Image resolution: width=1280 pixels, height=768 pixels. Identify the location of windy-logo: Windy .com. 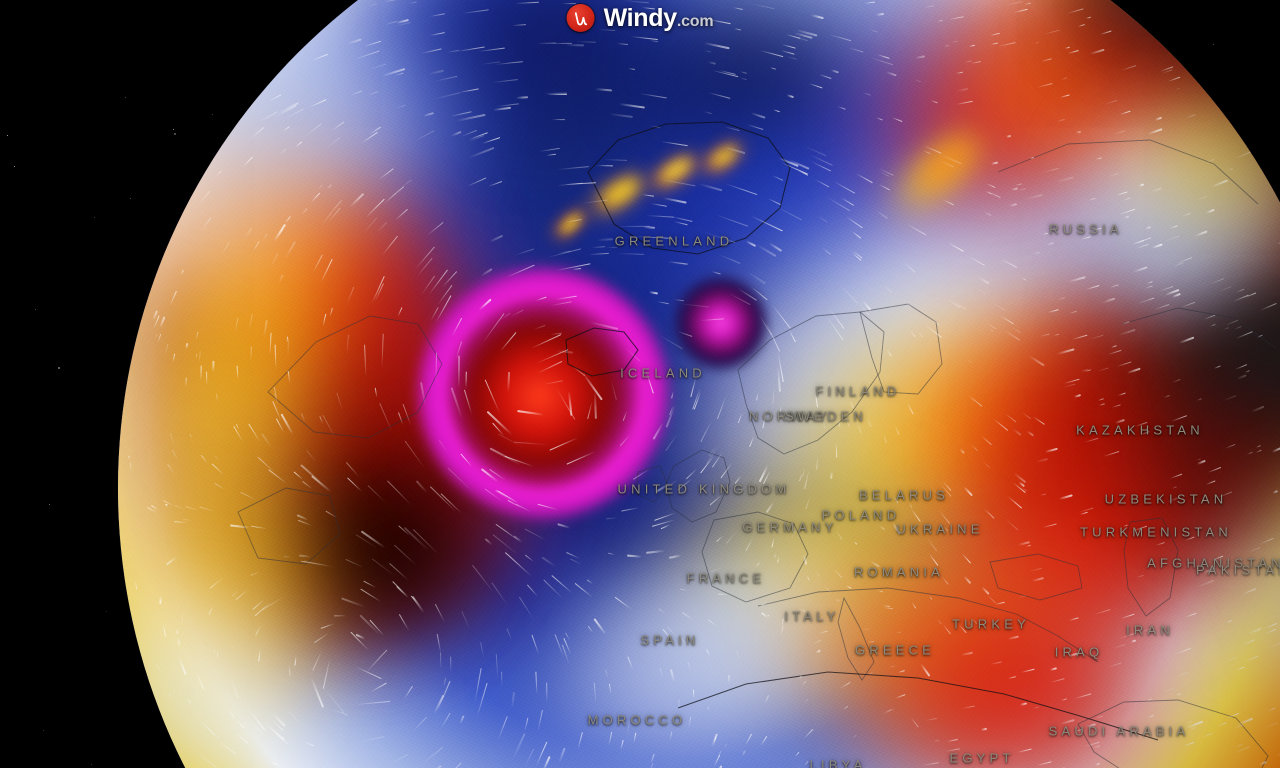
(640, 17).